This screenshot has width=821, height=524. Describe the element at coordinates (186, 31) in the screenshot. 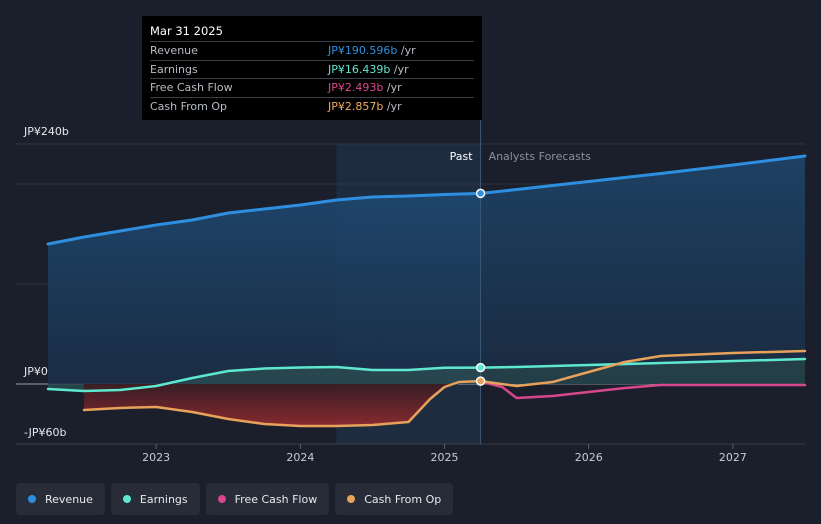

I see `tooltip-date: Mar 31 2025` at that location.